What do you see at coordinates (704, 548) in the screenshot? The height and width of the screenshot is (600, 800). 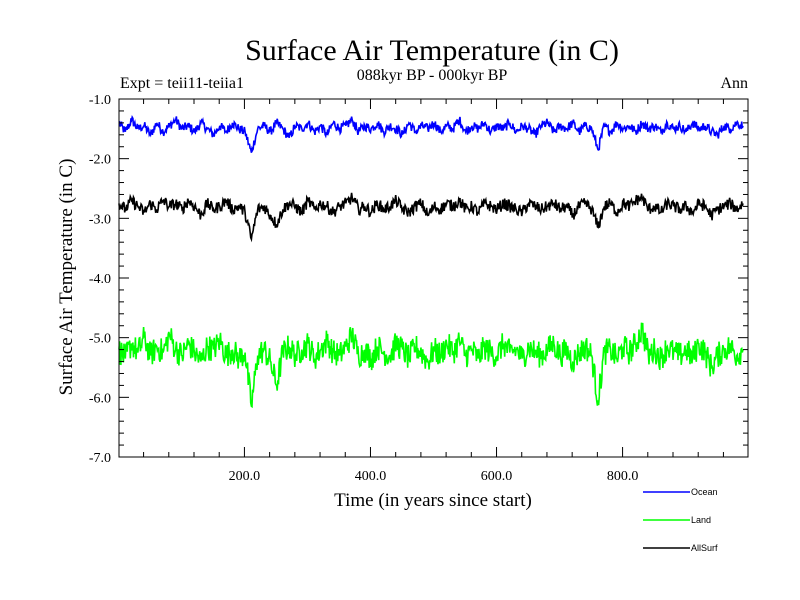 I see `legend-label-allsurf: AllSurf` at bounding box center [704, 548].